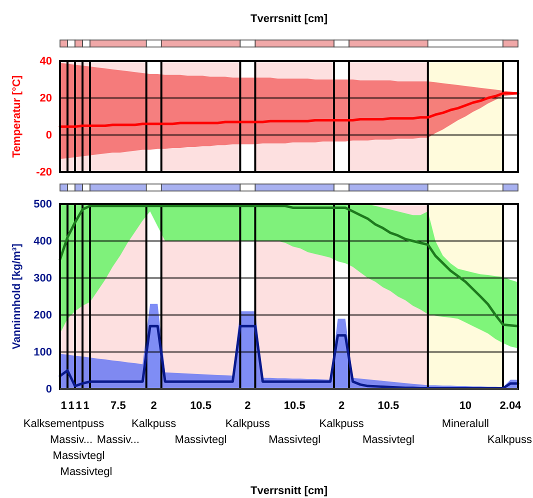 This screenshot has width=533, height=498. I want to click on y-tick-label: 100, so click(43, 352).